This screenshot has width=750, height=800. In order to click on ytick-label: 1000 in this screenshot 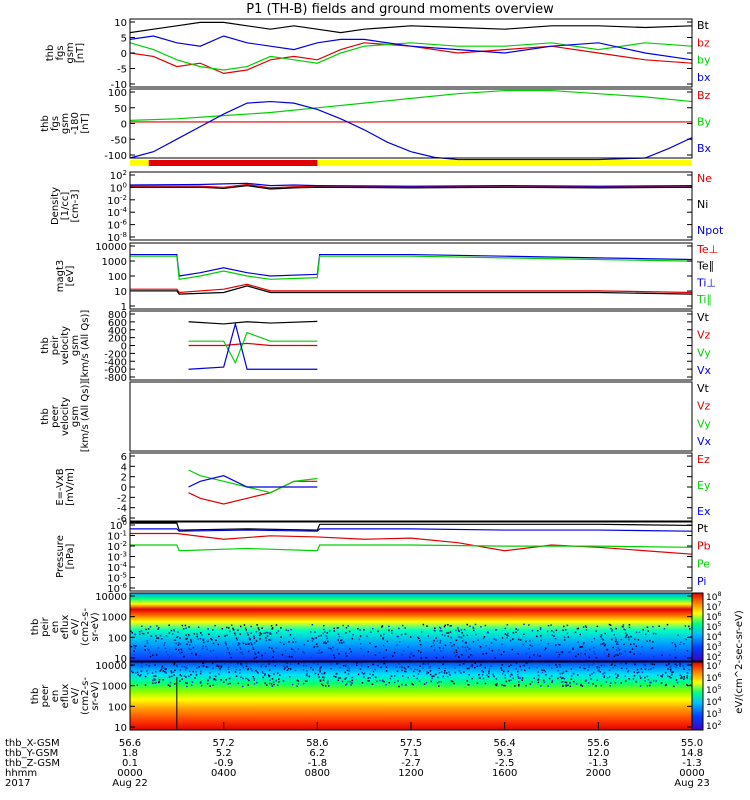, I will do `click(114, 618)`.